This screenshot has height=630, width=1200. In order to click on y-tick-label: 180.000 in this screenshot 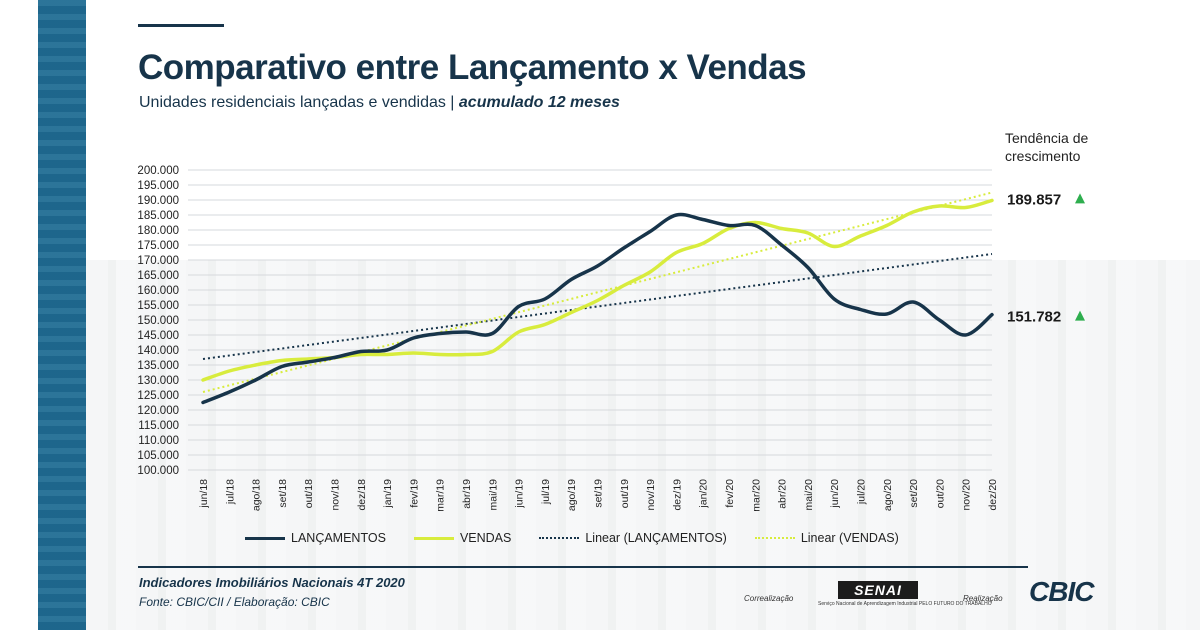, I will do `click(158, 231)`.